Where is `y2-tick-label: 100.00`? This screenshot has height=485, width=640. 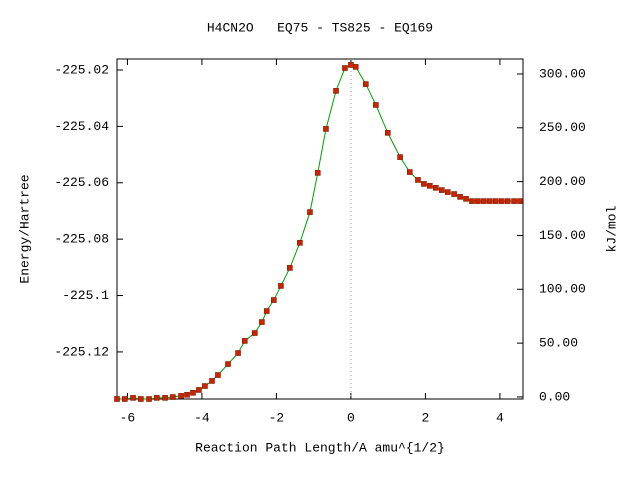 y2-tick-label: 100.00 is located at coordinates (562, 289).